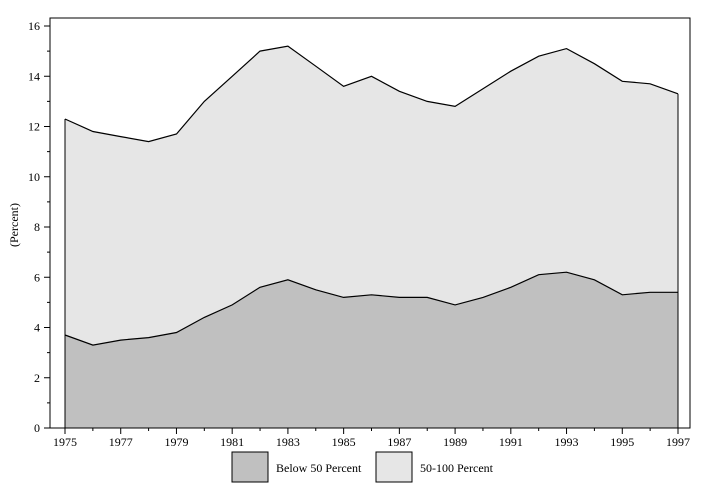  I want to click on y-tick-label: 2, so click(37, 378).